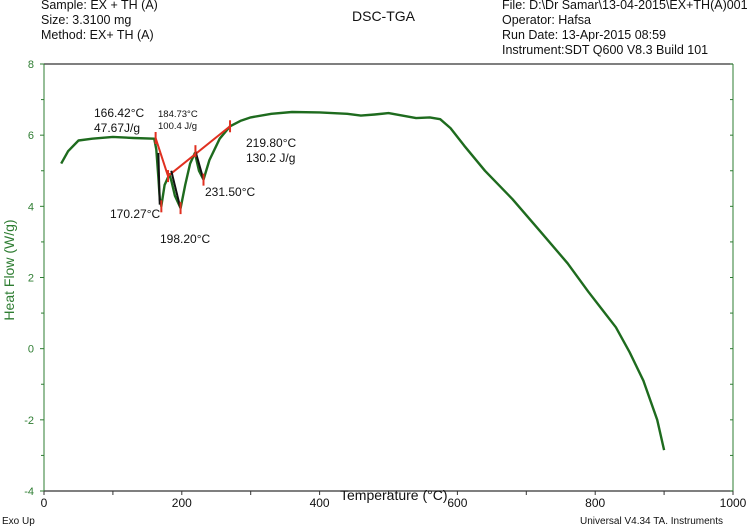  I want to click on peak-integration-lines, so click(193, 167).